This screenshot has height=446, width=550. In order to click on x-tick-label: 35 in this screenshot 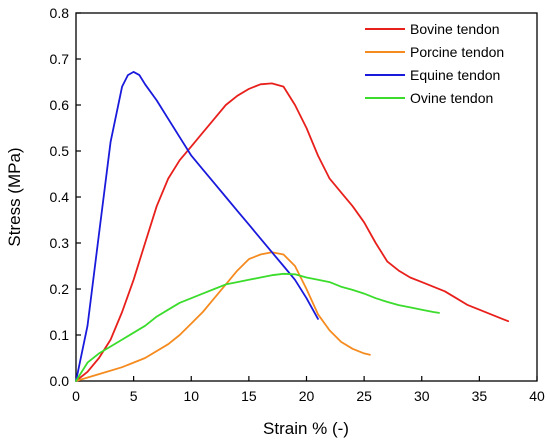, I will do `click(480, 396)`.